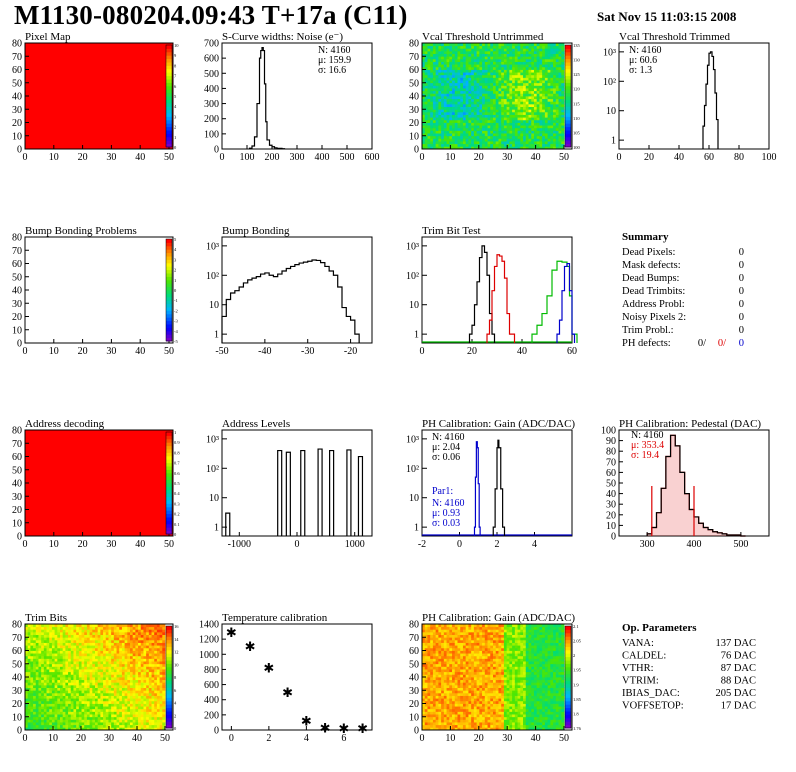 This screenshot has width=796, height=772. What do you see at coordinates (176, 331) in the screenshot?
I see `bump-problems-z-tick-label: -4` at bounding box center [176, 331].